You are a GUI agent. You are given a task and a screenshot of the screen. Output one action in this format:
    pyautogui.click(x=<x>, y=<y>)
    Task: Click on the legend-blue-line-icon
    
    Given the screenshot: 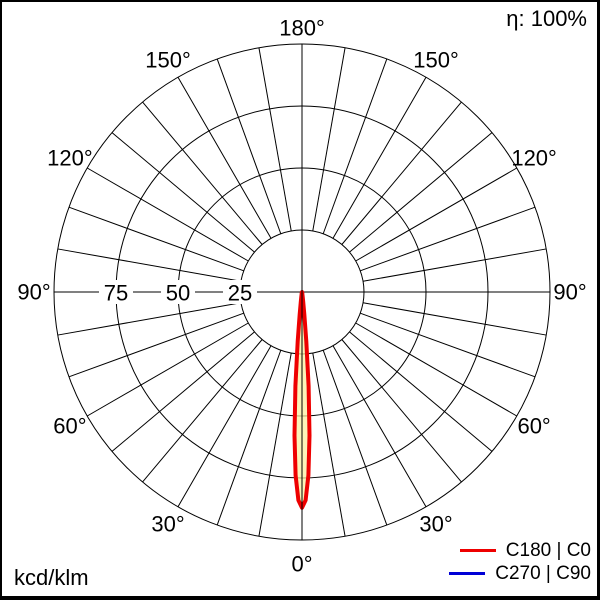 What is the action you would take?
    pyautogui.click(x=467, y=573)
    